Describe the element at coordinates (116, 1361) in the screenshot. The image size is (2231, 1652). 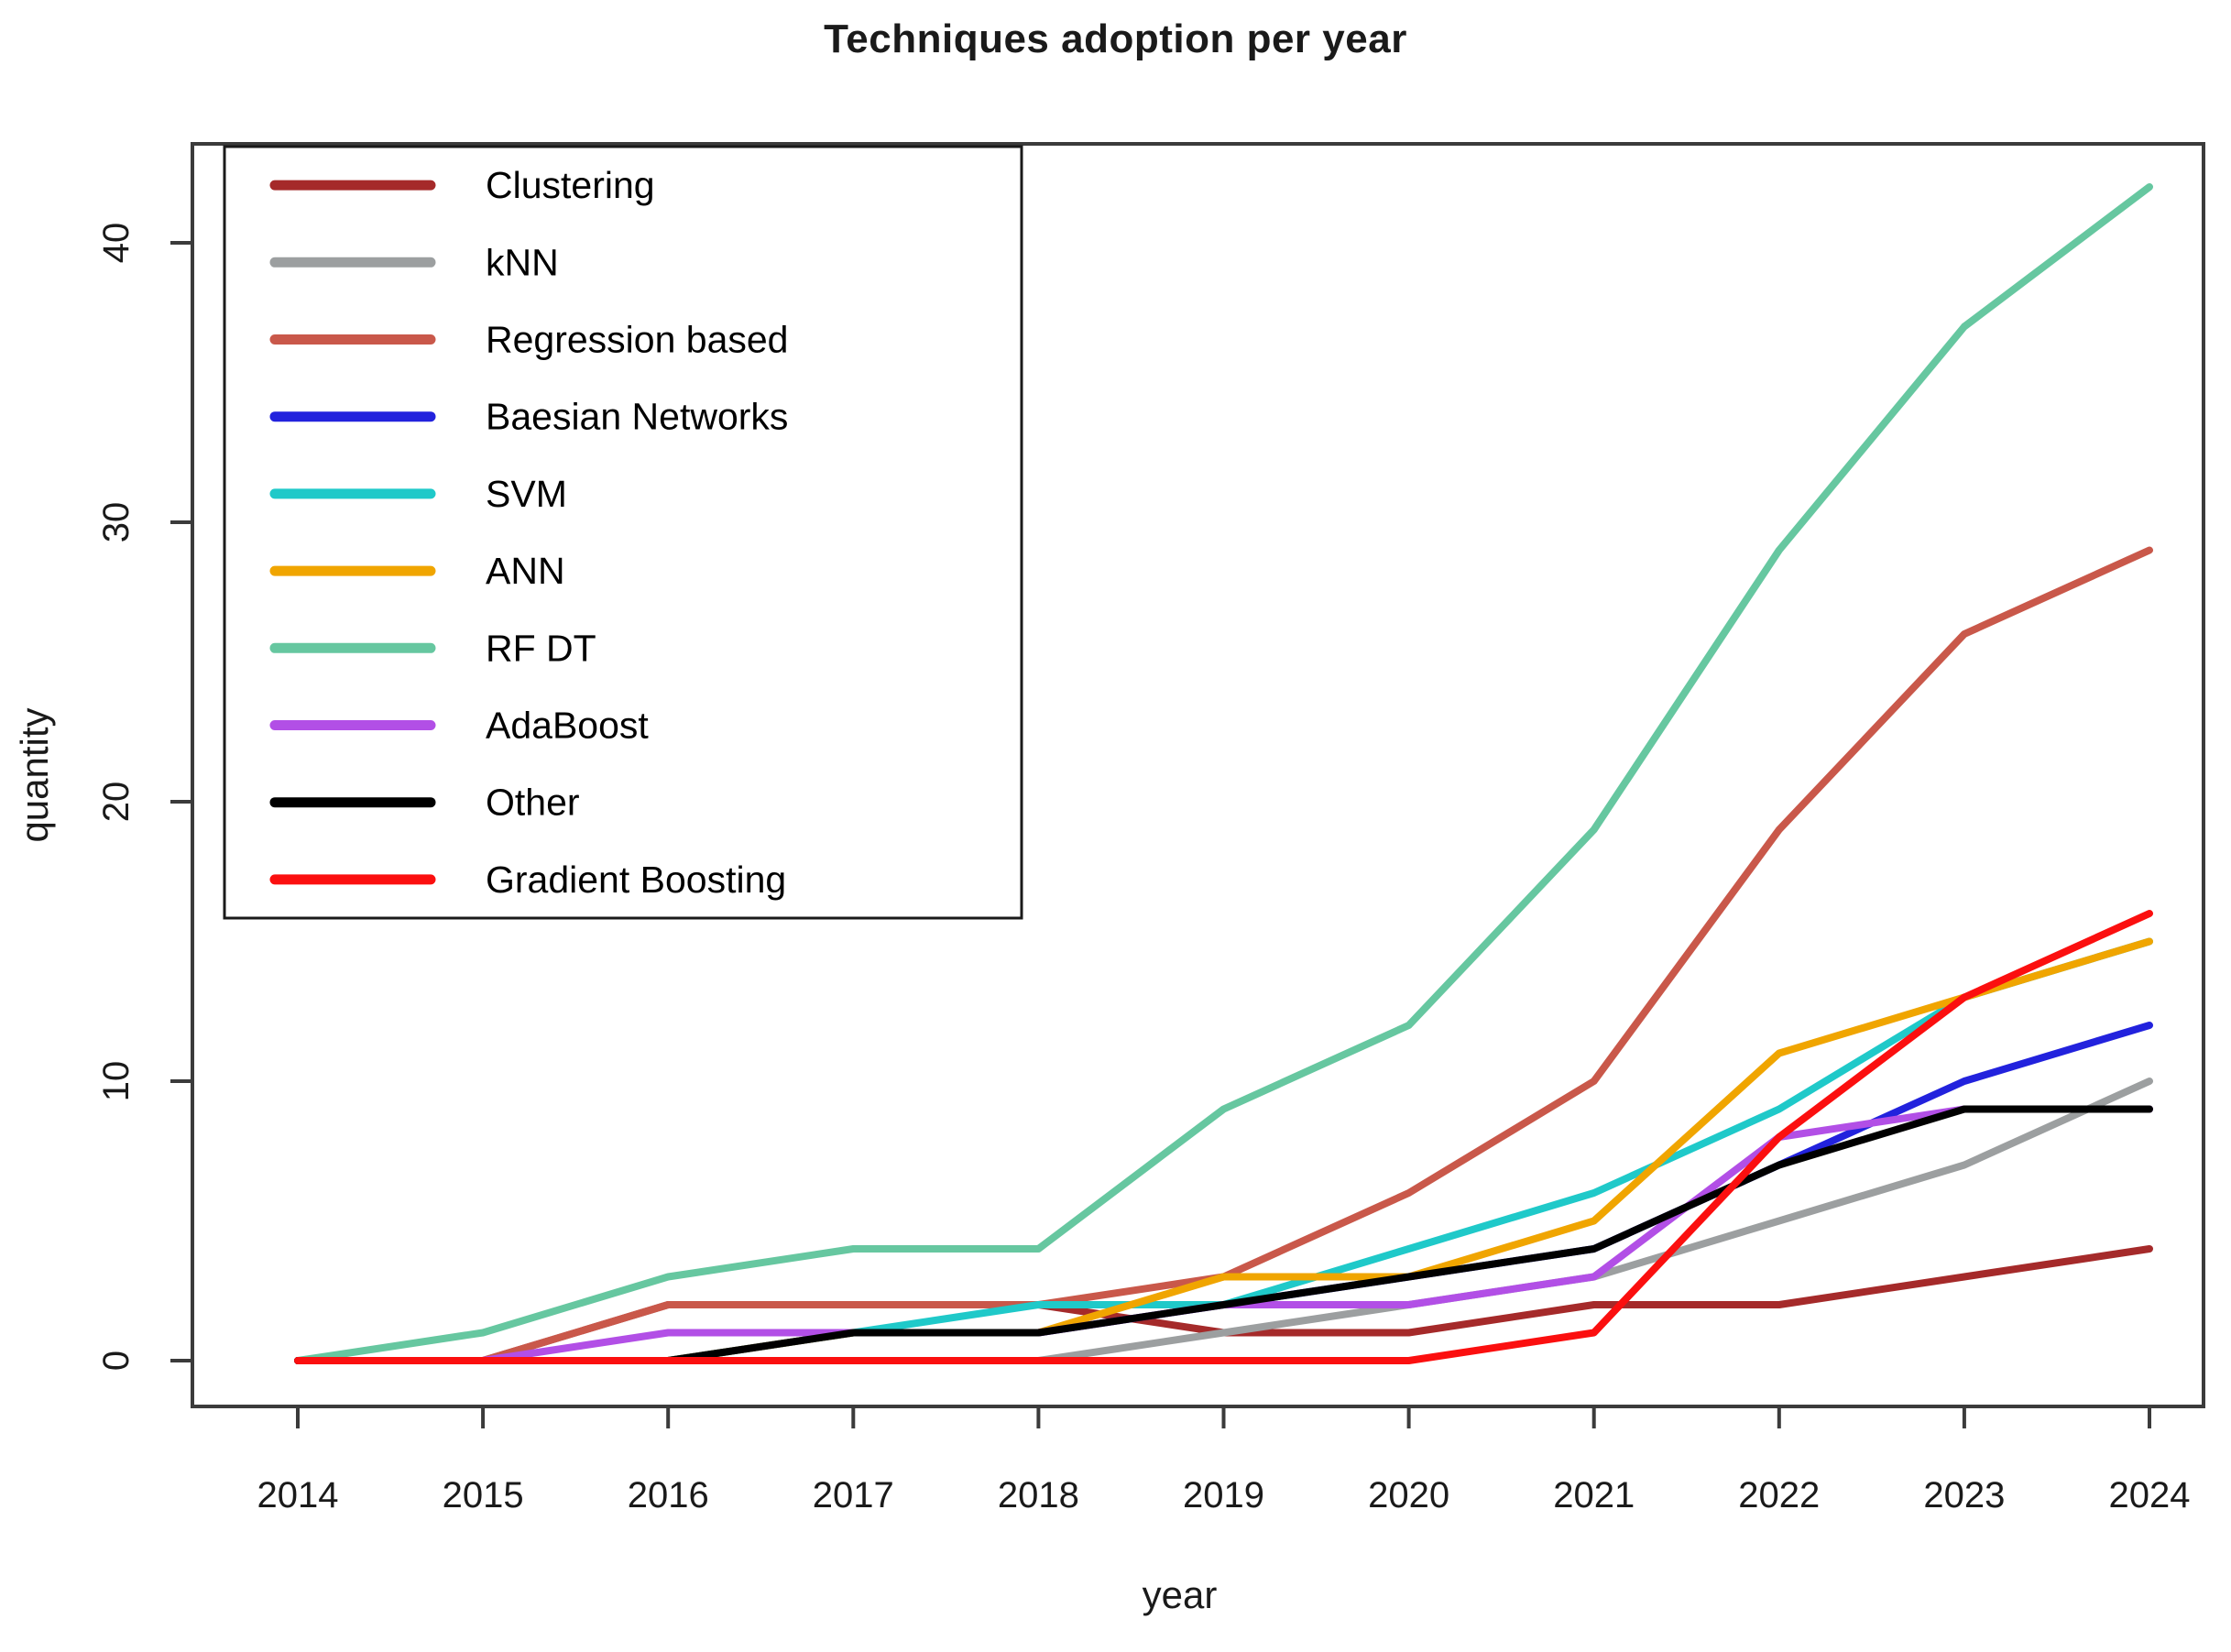
I see `y-tick-label: 0` at that location.